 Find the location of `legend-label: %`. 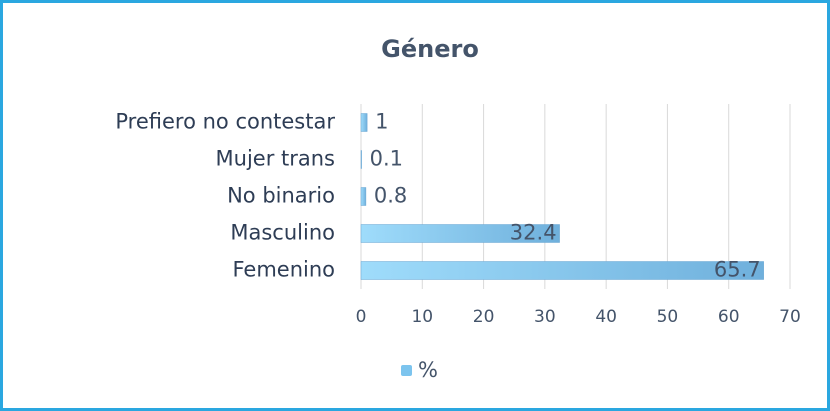

legend-label: % is located at coordinates (428, 370).